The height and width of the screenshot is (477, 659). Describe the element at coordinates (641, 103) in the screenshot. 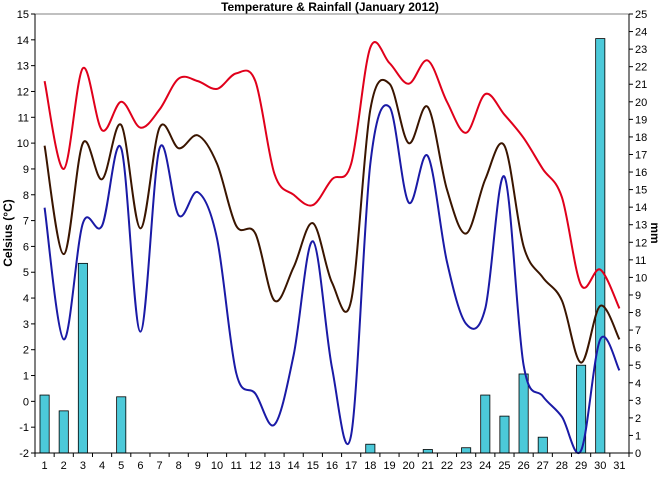

I see `right-tick-label: 20` at that location.